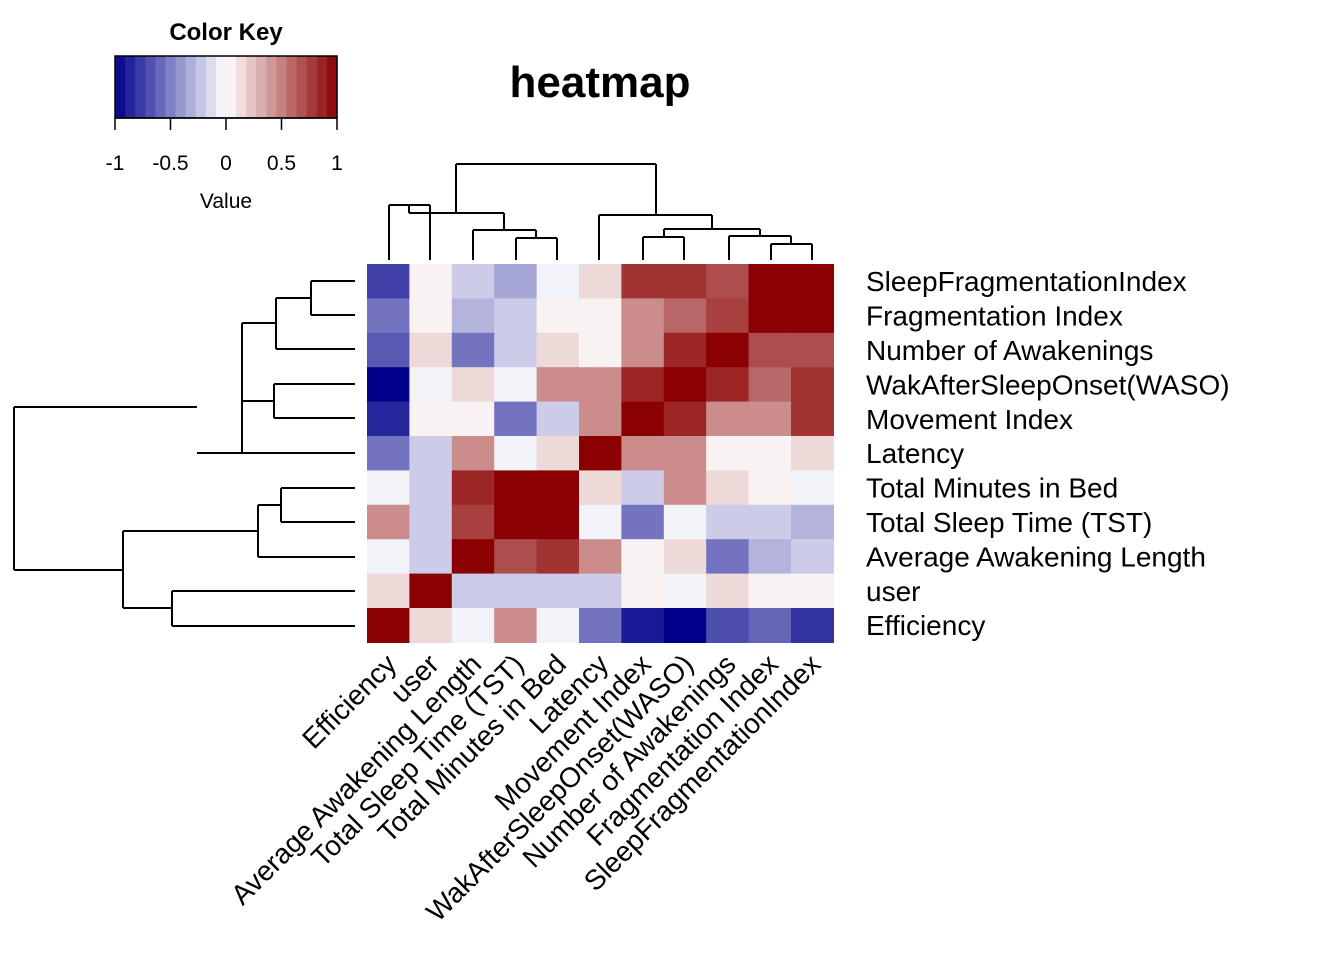  I want to click on row-label: Latency, so click(915, 453).